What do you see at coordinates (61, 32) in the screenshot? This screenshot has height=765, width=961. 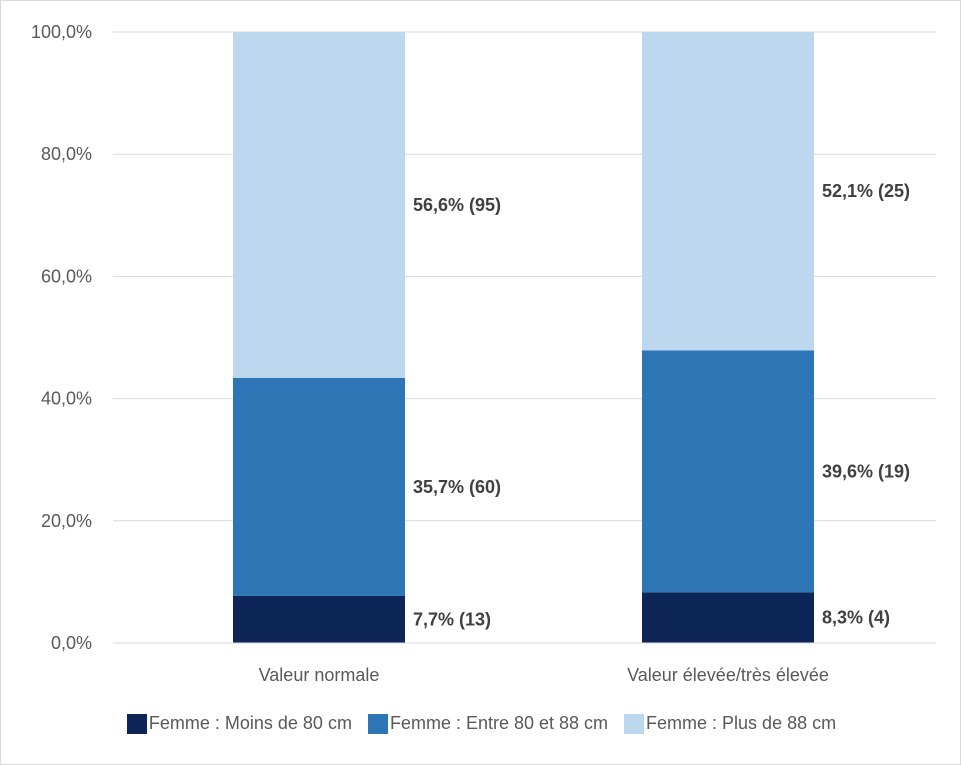 I see `y-tick-label: 100,0%` at bounding box center [61, 32].